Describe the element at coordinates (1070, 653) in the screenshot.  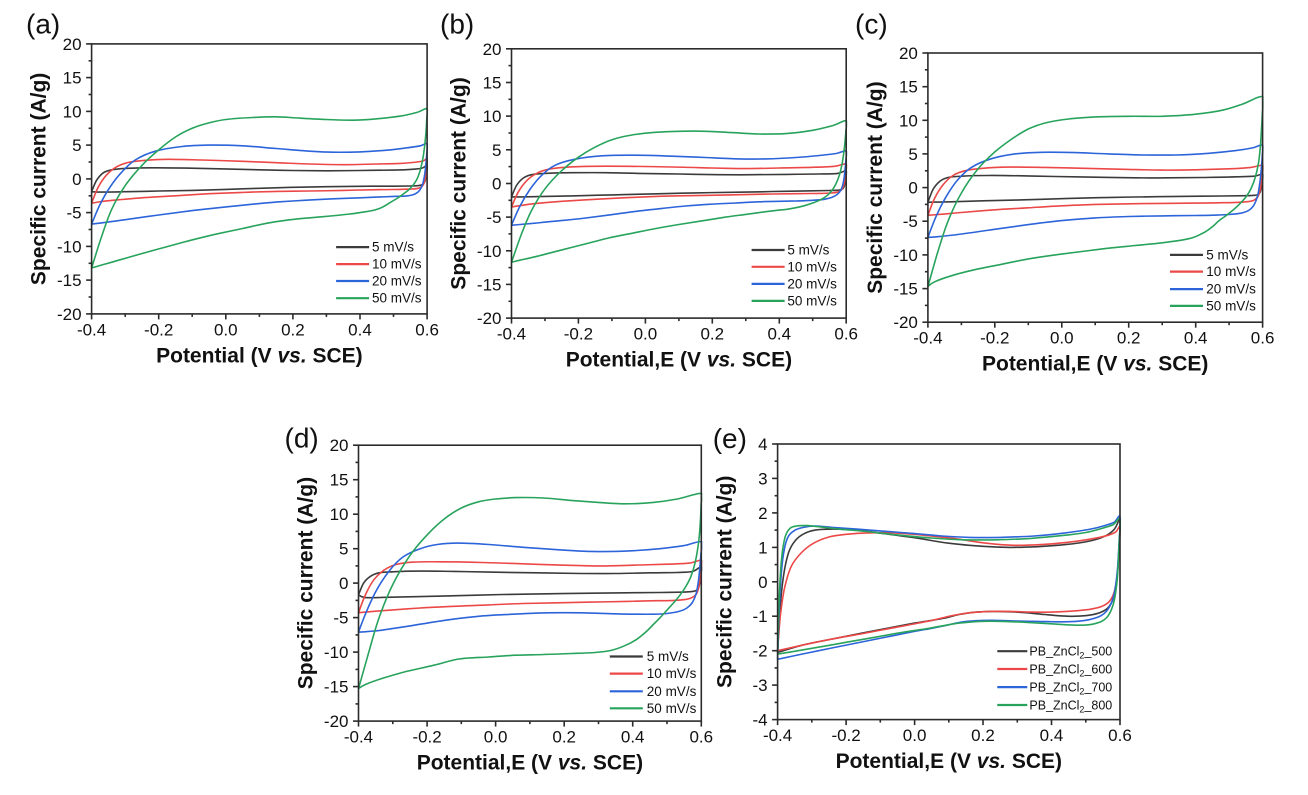
I see `svg-text: PB_ZnCl2_500` at that location.